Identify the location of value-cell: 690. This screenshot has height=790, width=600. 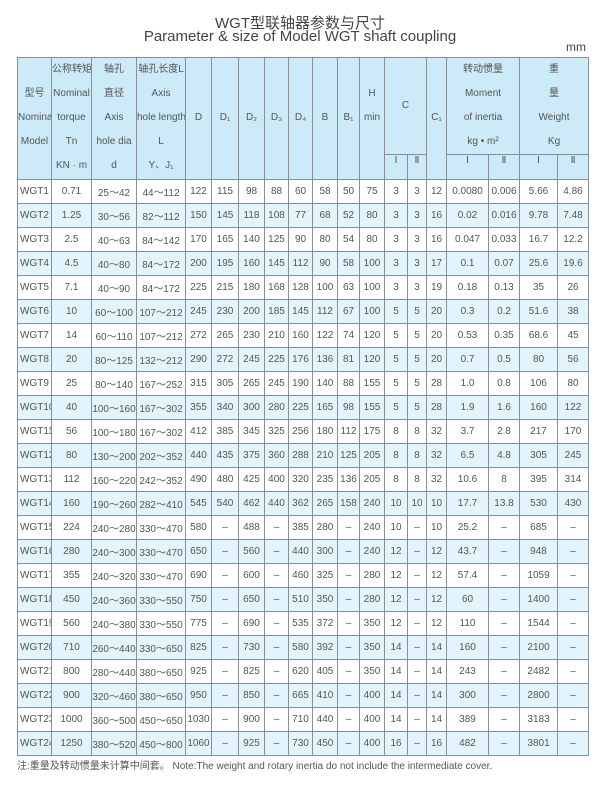
(251, 623).